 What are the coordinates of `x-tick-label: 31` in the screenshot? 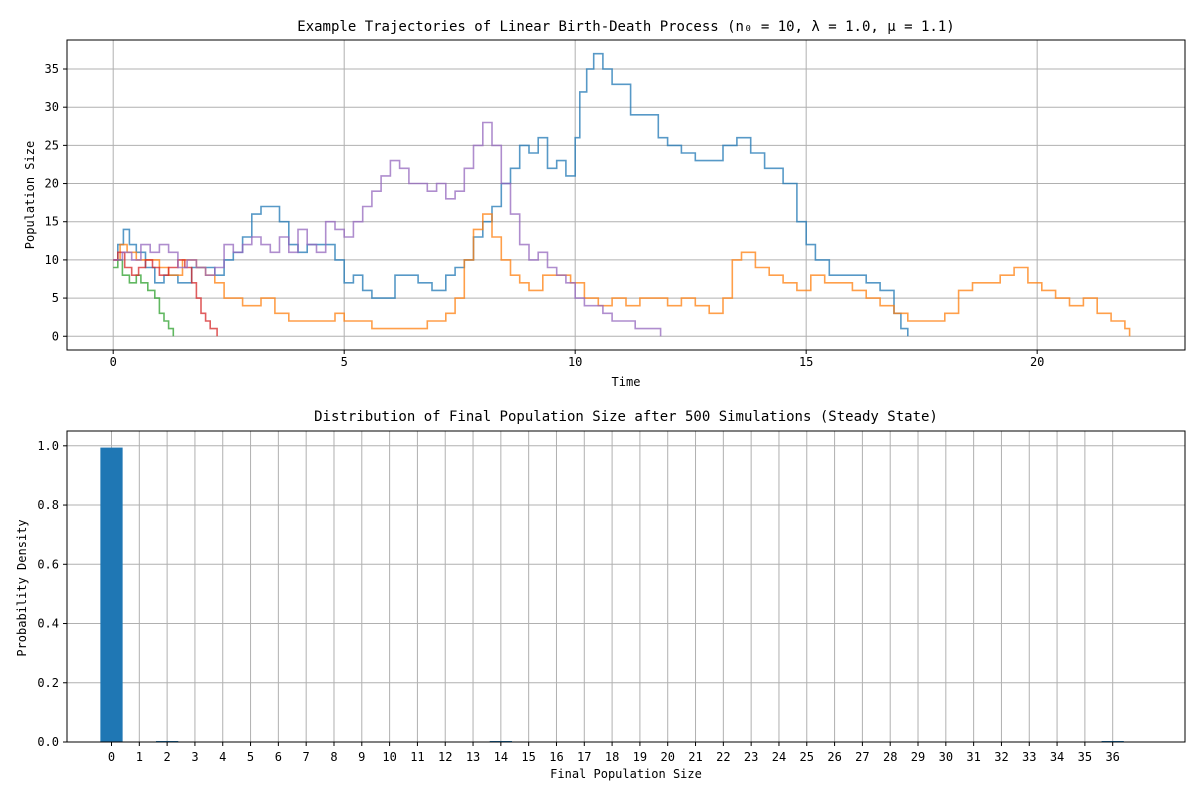 It's located at (973, 757).